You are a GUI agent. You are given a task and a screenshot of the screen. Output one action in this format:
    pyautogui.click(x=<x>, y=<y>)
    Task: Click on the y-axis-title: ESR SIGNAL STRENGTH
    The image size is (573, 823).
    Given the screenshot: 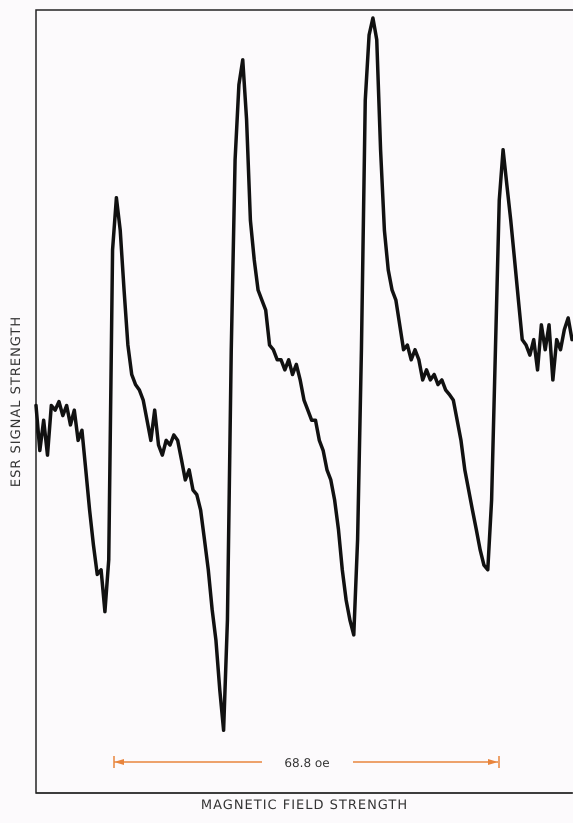 What is the action you would take?
    pyautogui.click(x=16, y=402)
    